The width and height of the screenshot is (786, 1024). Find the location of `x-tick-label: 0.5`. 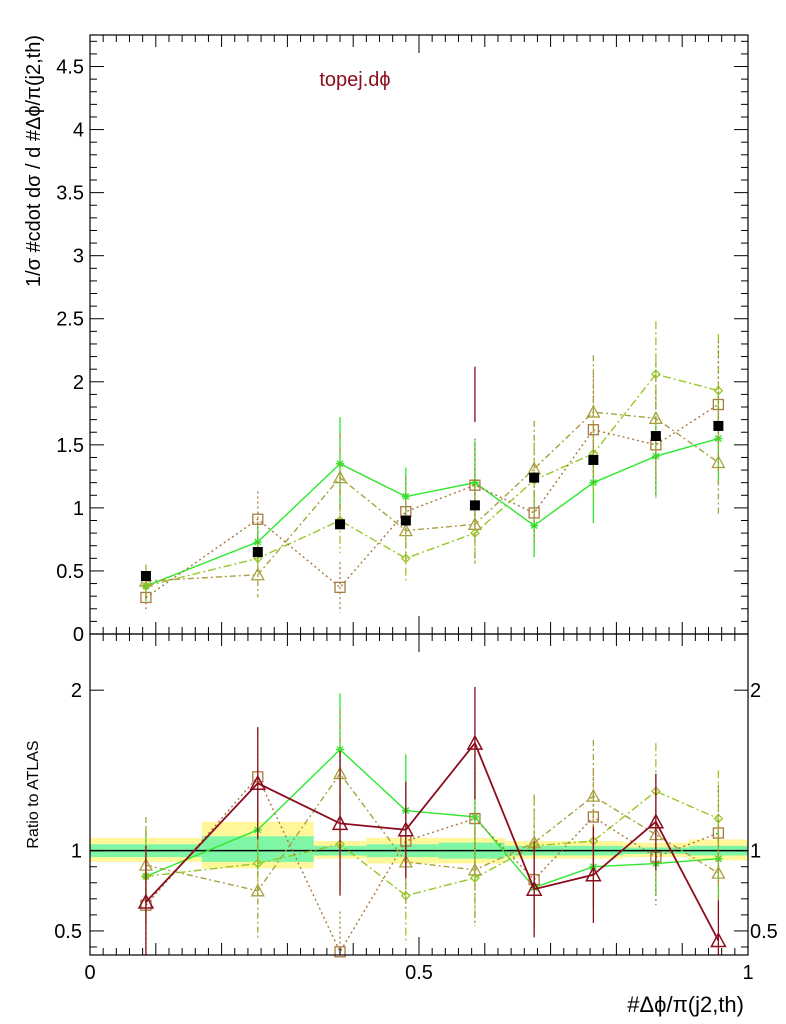

x-tick-label: 0.5 is located at coordinates (419, 973).